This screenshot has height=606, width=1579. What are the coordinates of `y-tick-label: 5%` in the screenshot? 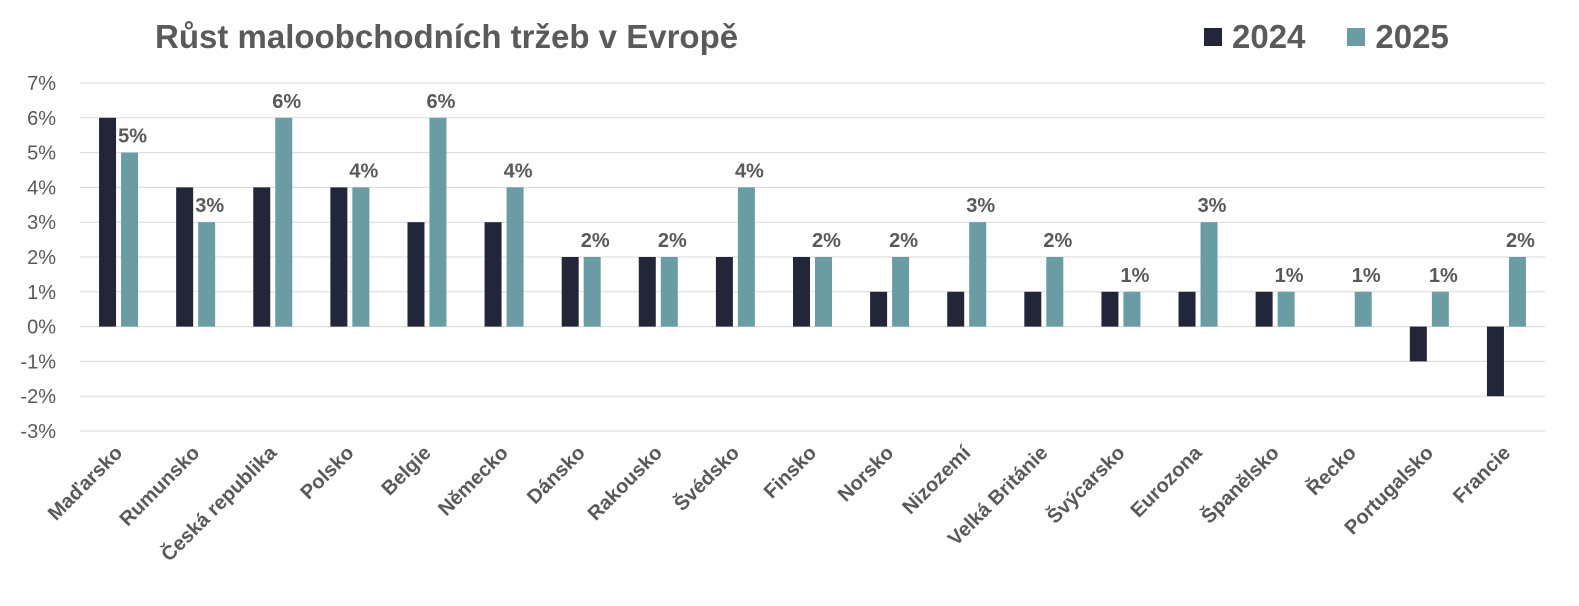 It's located at (41, 154).